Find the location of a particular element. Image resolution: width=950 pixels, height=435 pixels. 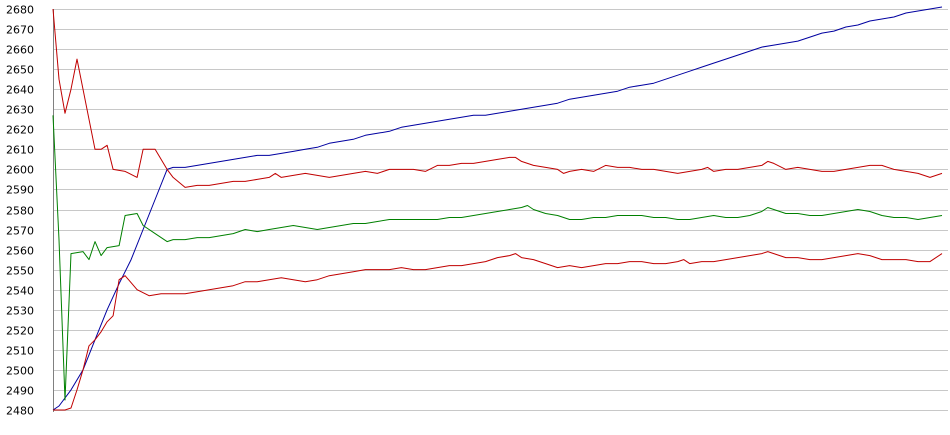

y-tick-label: 2580 is located at coordinates (20, 211).